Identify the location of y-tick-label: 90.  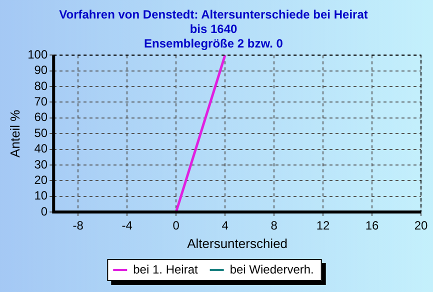
(41, 70).